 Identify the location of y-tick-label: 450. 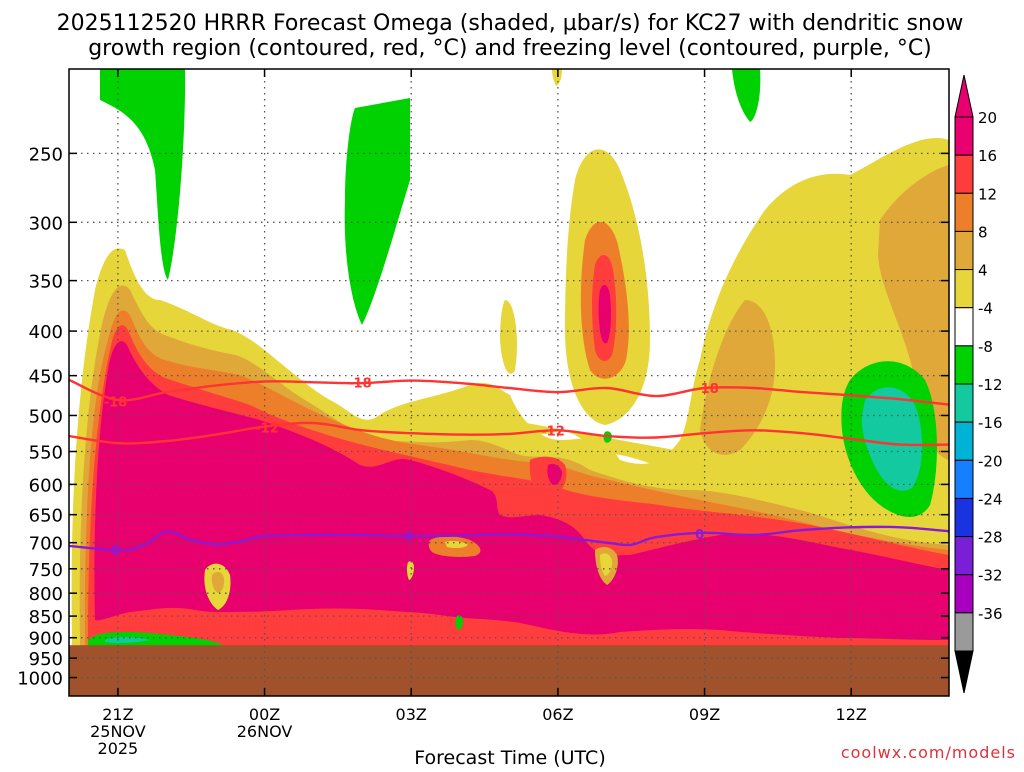
(46, 377).